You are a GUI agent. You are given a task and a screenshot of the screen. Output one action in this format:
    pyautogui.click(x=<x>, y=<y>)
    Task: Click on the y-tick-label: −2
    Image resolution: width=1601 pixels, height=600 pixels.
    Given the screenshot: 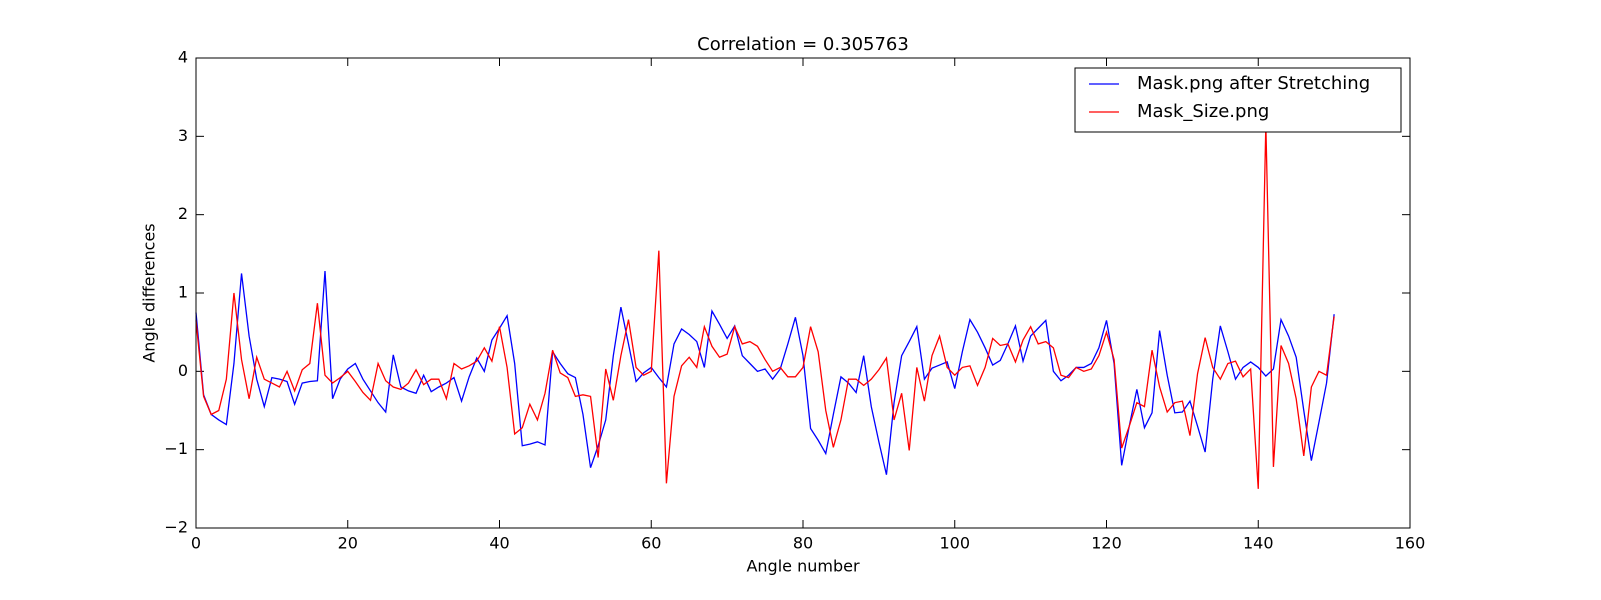 What is the action you would take?
    pyautogui.click(x=176, y=527)
    